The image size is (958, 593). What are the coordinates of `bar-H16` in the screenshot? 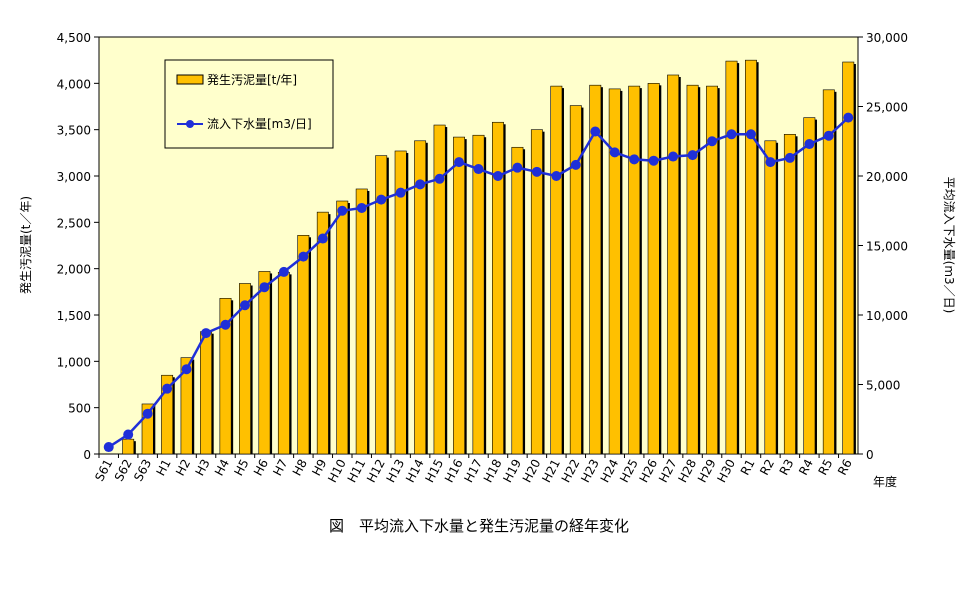 It's located at (459, 295).